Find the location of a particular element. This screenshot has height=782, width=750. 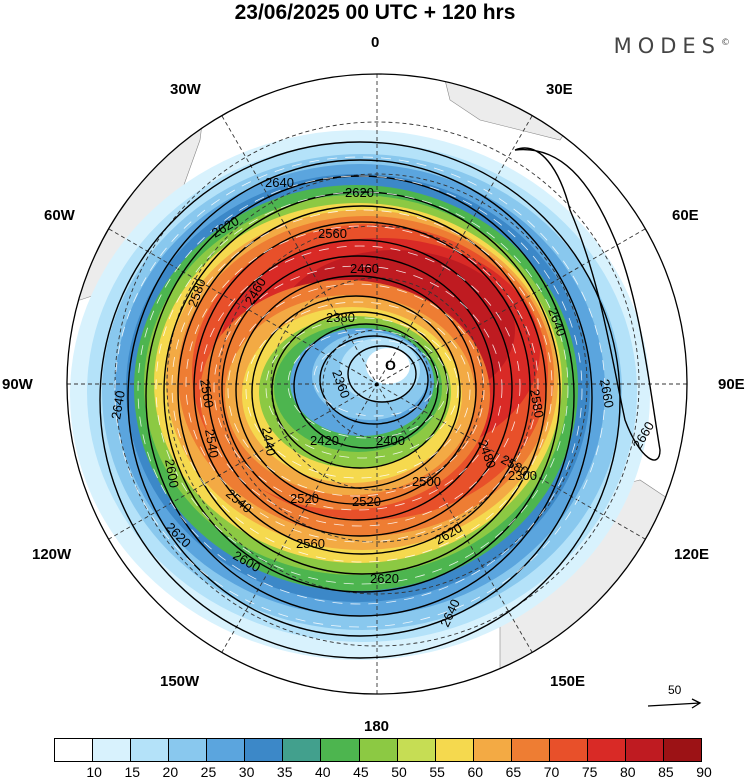

modes-logo: MODES© is located at coordinates (672, 46).